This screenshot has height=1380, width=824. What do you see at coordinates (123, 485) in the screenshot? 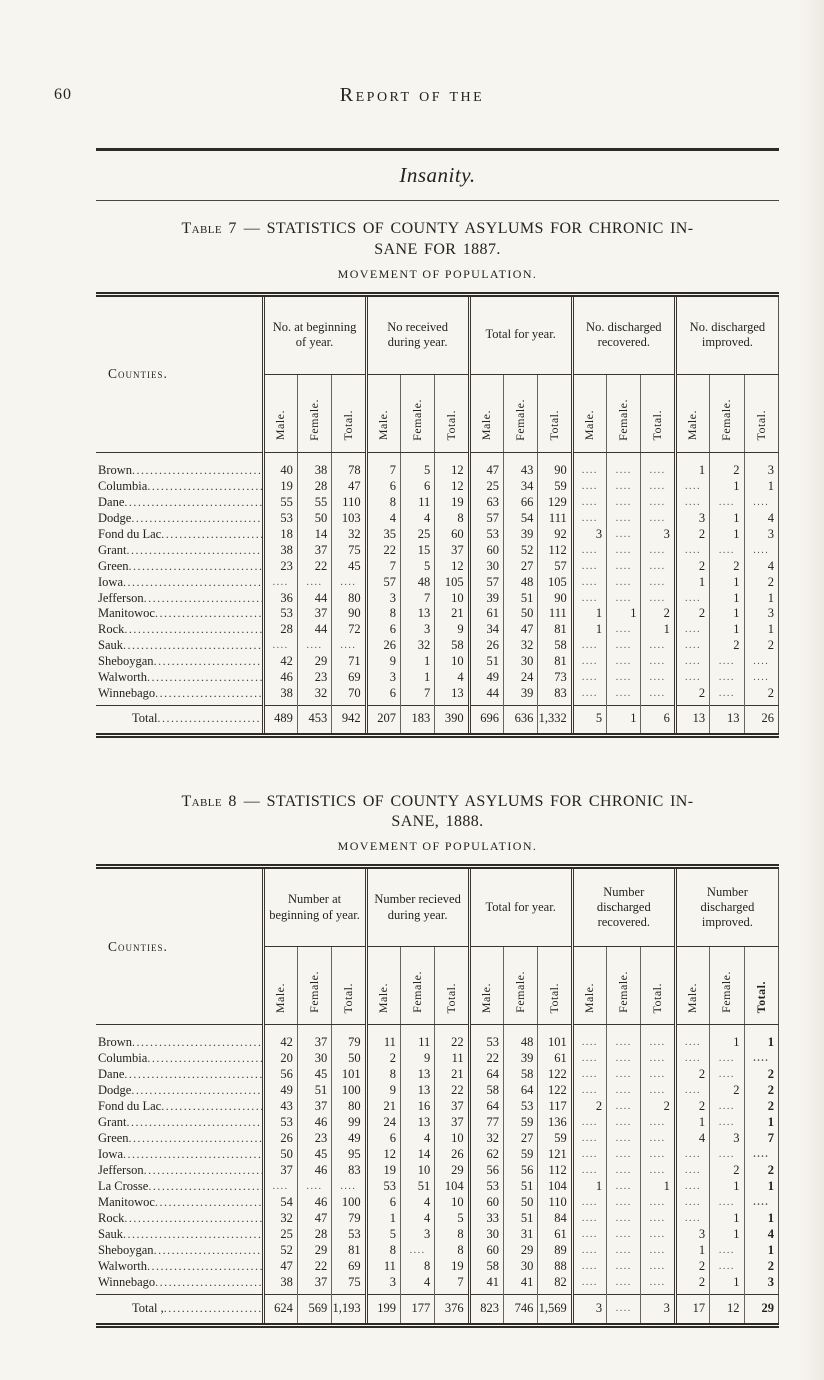
I see `county-name-text: Columbia` at bounding box center [123, 485].